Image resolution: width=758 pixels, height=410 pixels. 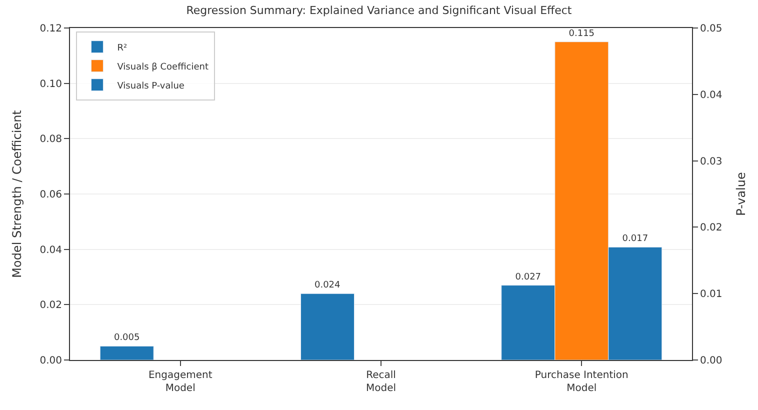 What do you see at coordinates (581, 382) in the screenshot?
I see `x-tick-label: Purchase Intention Model` at bounding box center [581, 382].